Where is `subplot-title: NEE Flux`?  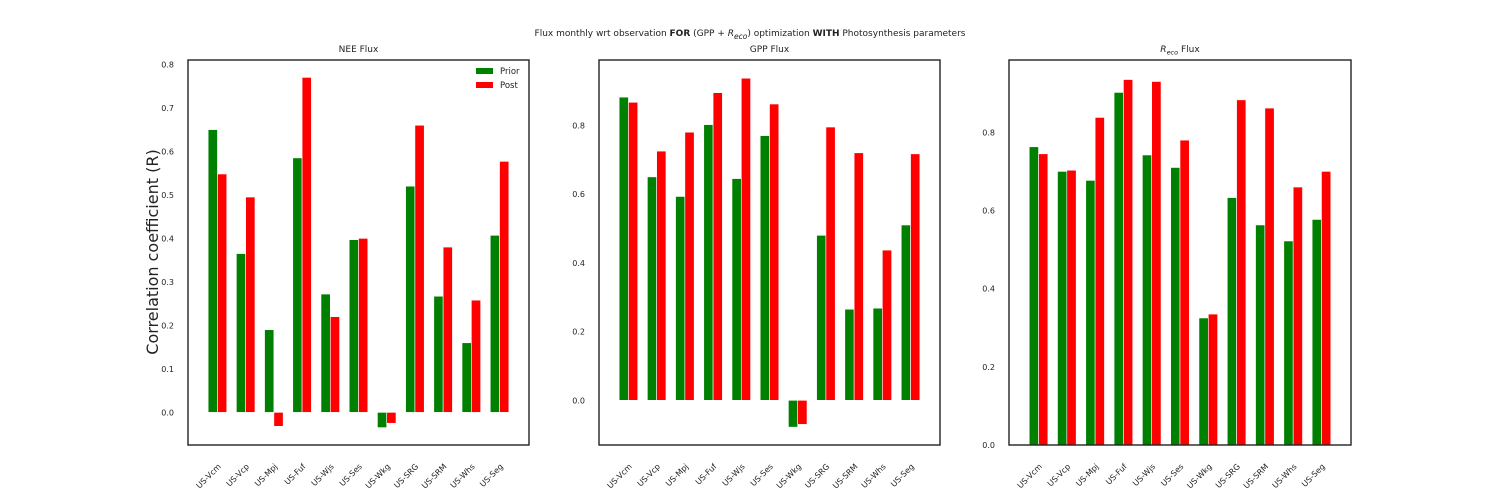 subplot-title: NEE Flux is located at coordinates (359, 50).